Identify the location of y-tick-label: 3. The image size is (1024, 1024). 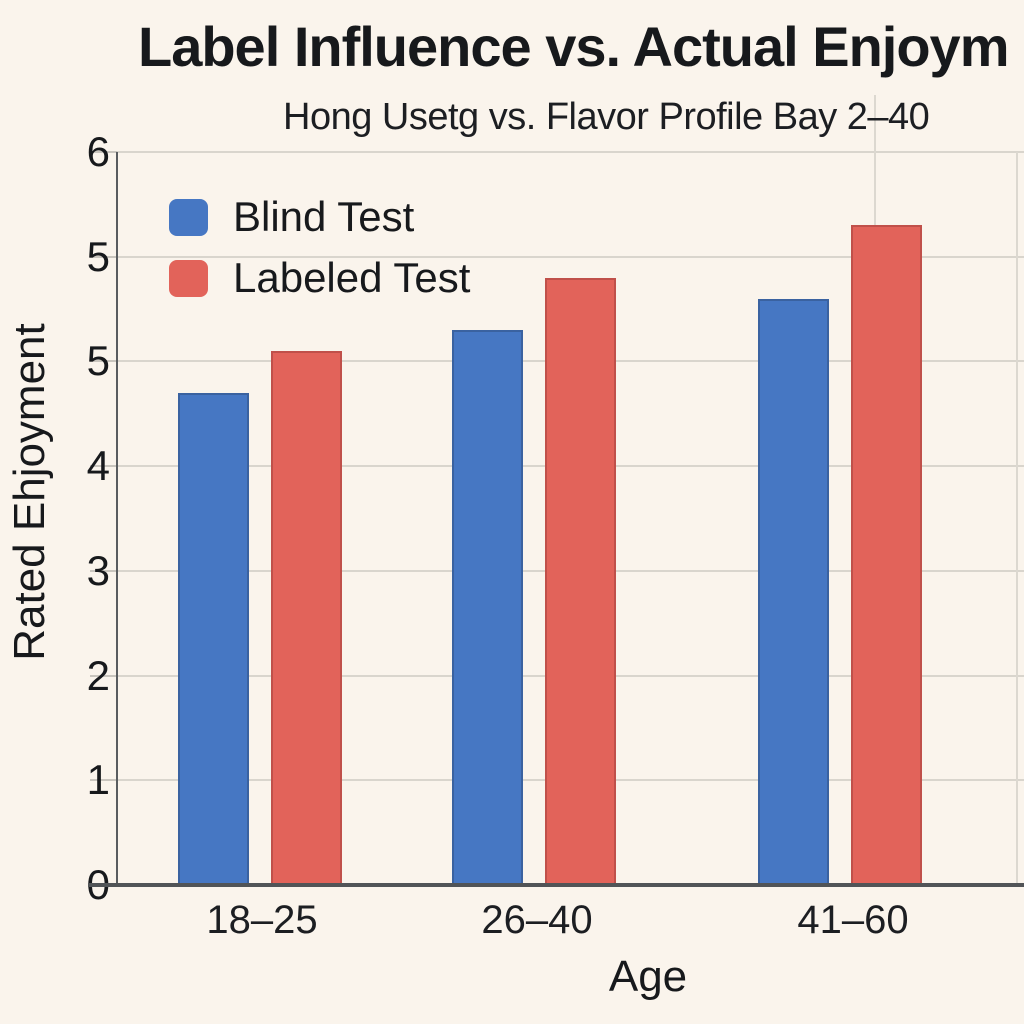
(98, 570).